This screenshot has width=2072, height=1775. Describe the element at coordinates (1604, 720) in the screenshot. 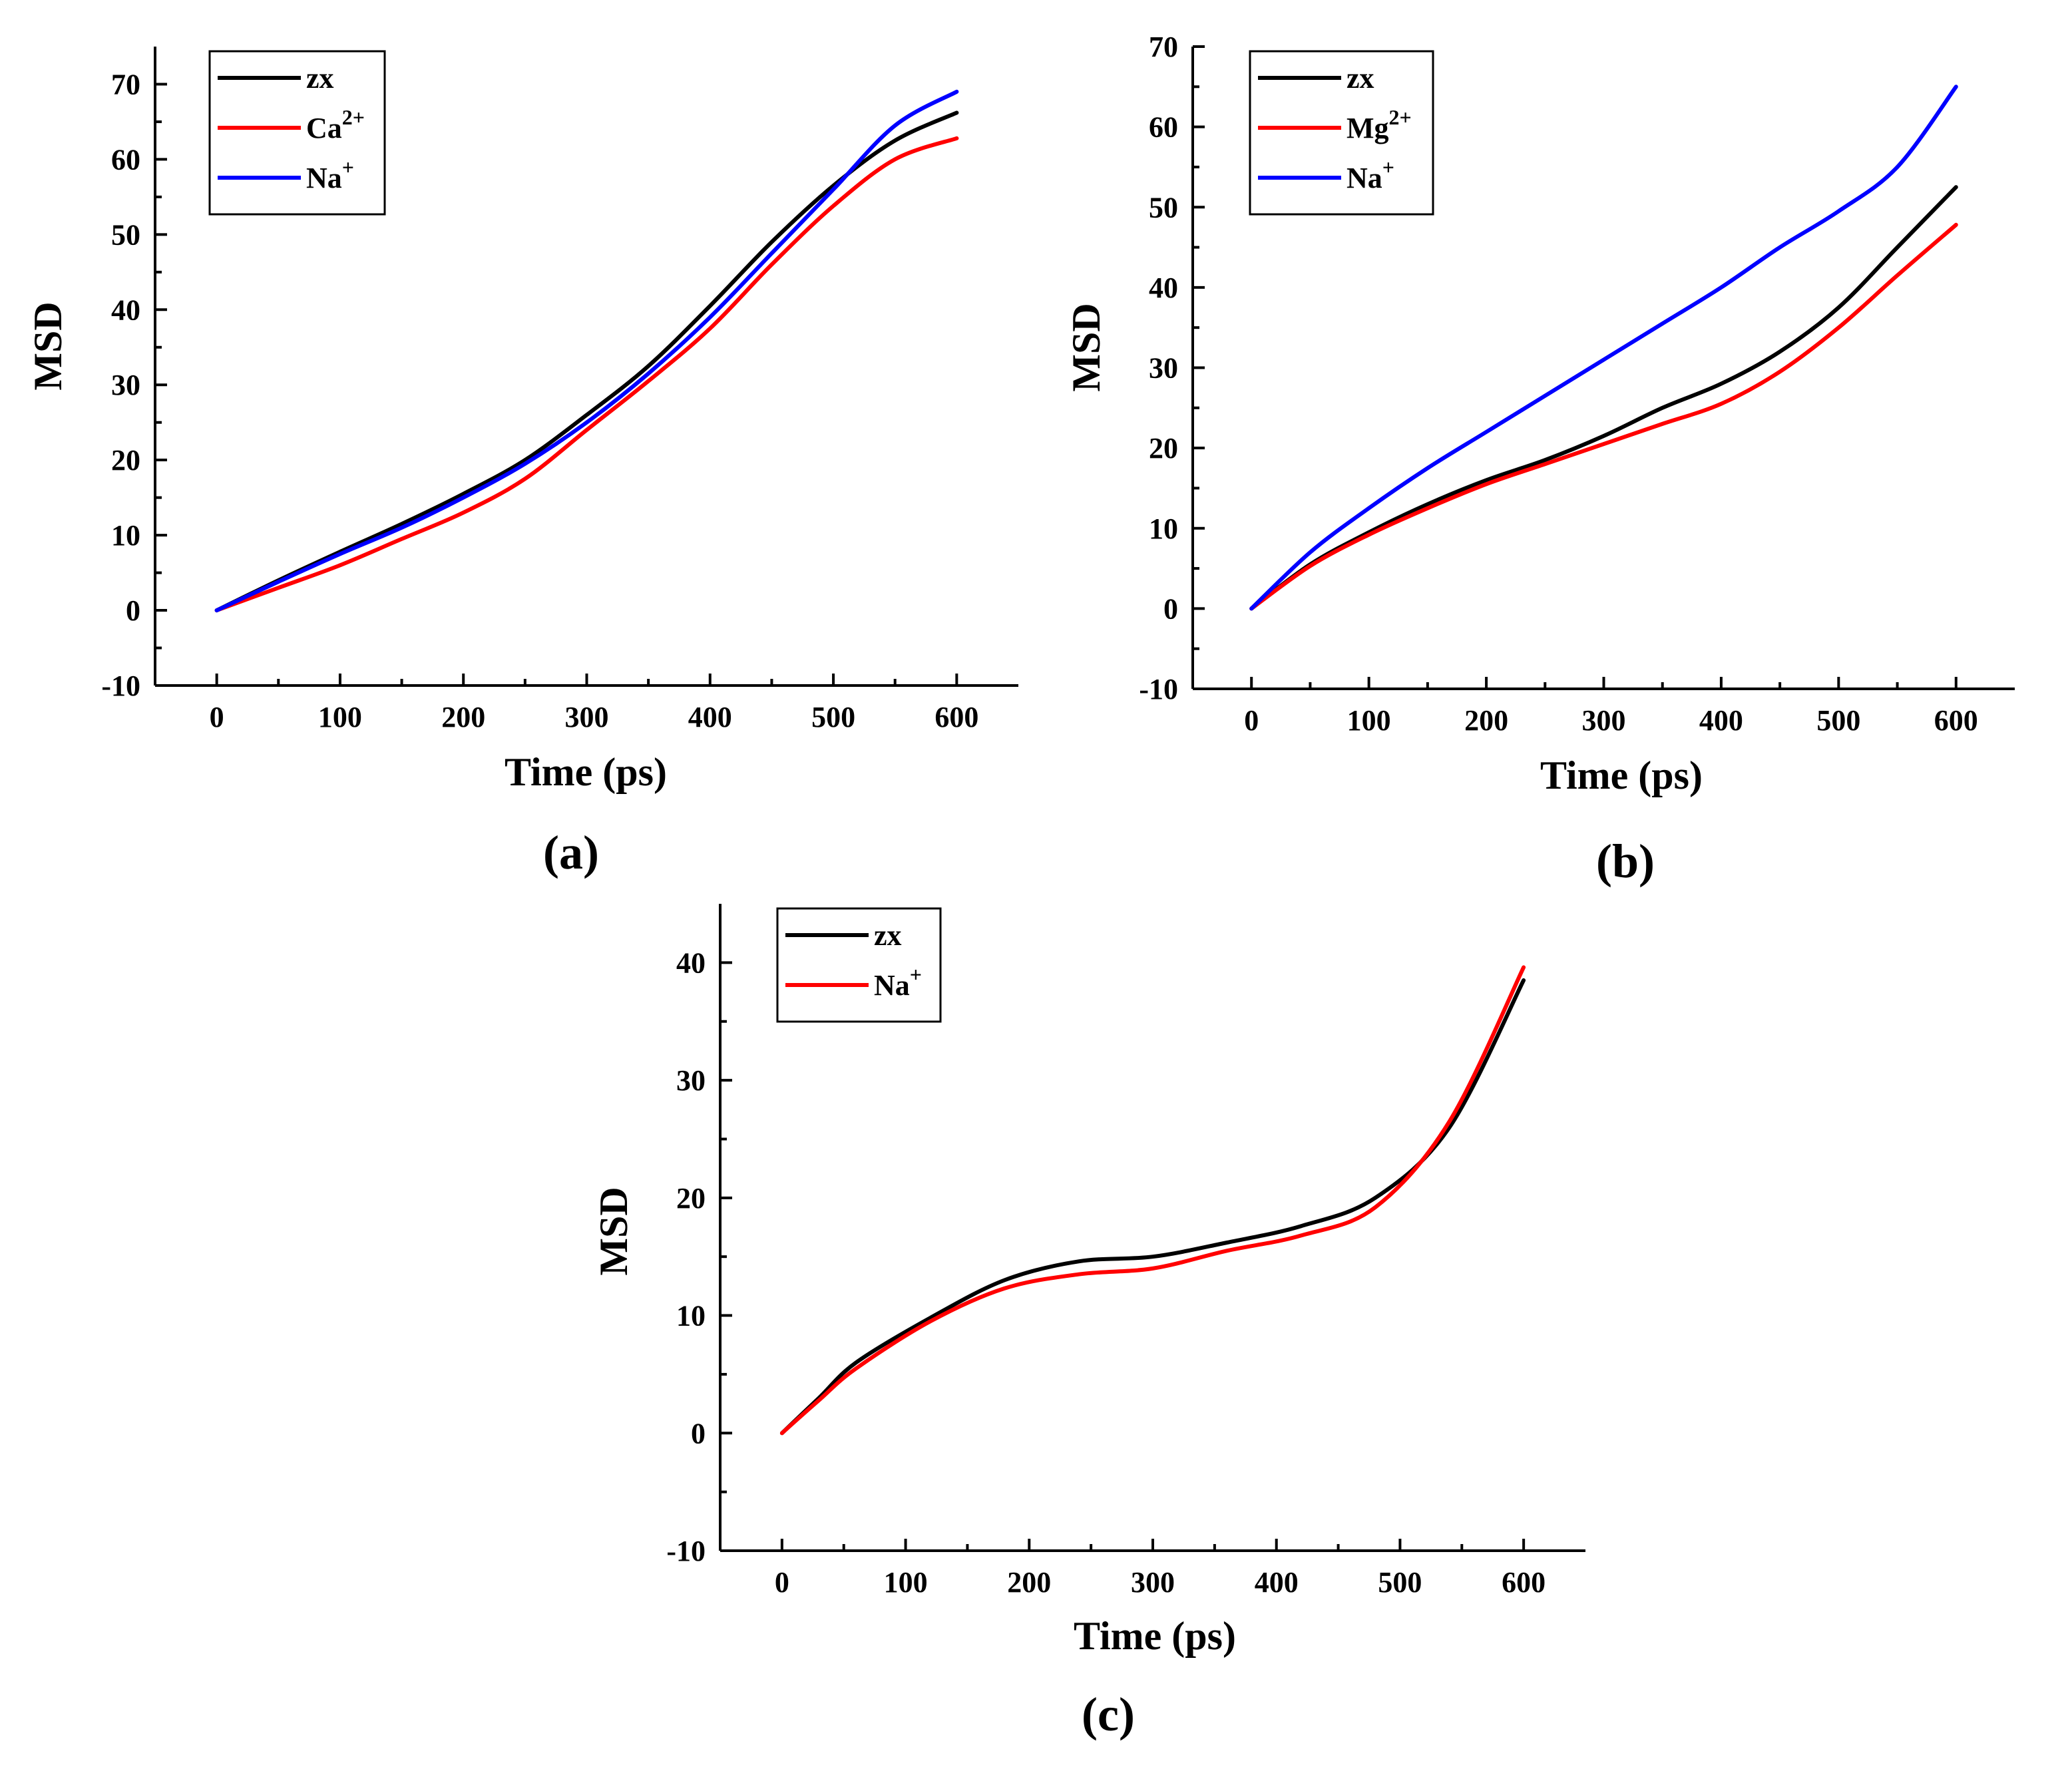

I see `x-tick-label-b: 300` at that location.